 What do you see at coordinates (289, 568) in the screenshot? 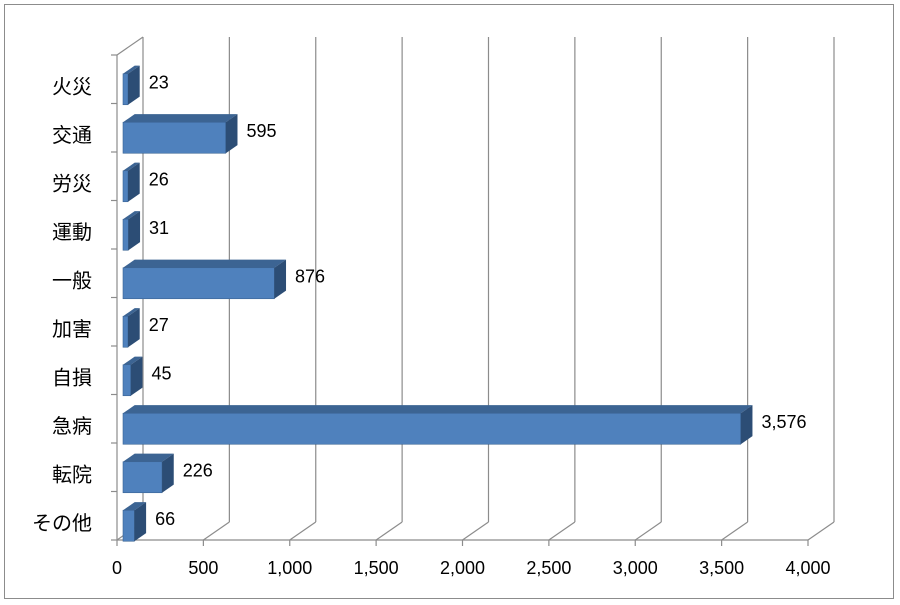
I see `x-tick-label: 1,000` at bounding box center [289, 568].